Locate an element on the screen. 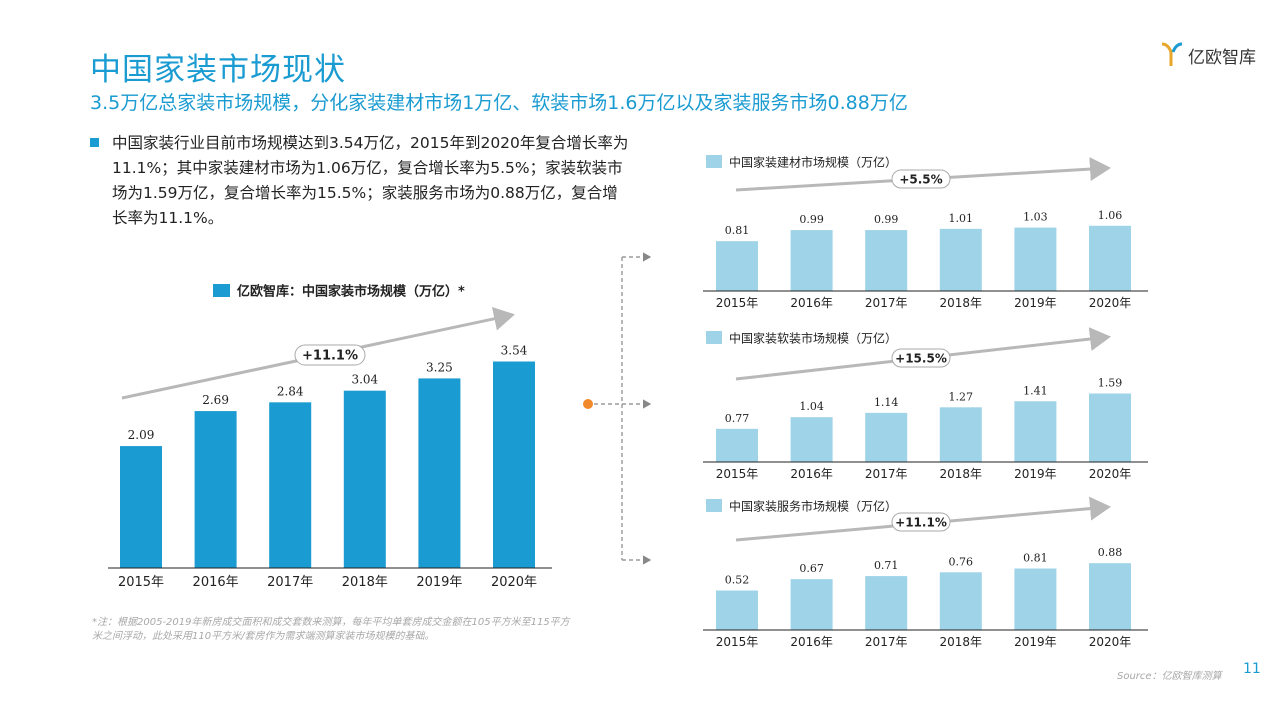 The height and width of the screenshot is (720, 1280). data-label: 0.71 is located at coordinates (886, 565).